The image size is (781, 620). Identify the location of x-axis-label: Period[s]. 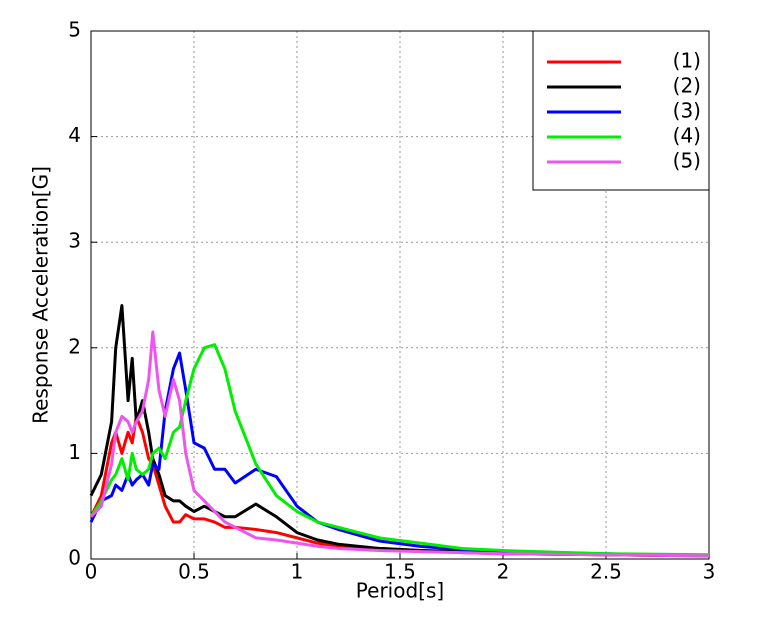
(400, 591).